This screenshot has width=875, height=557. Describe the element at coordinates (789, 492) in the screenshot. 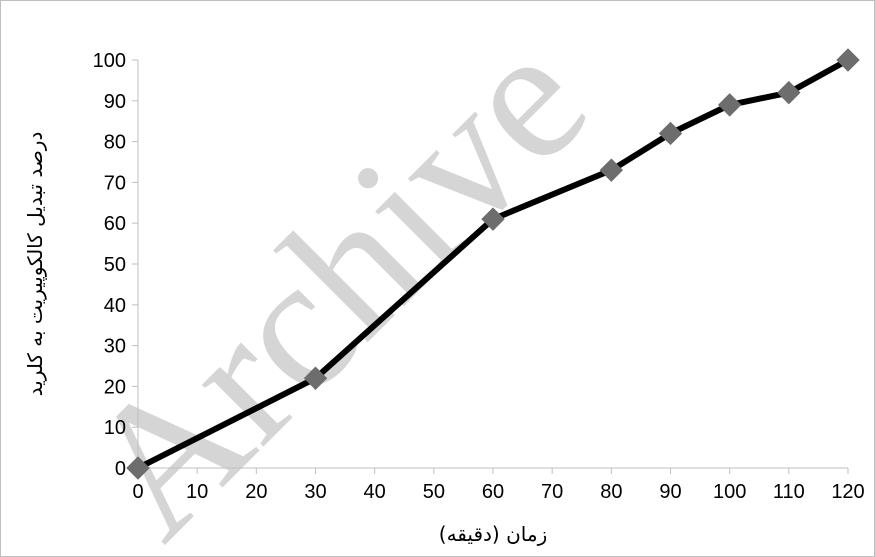

I see `x-tick-label: 110` at that location.